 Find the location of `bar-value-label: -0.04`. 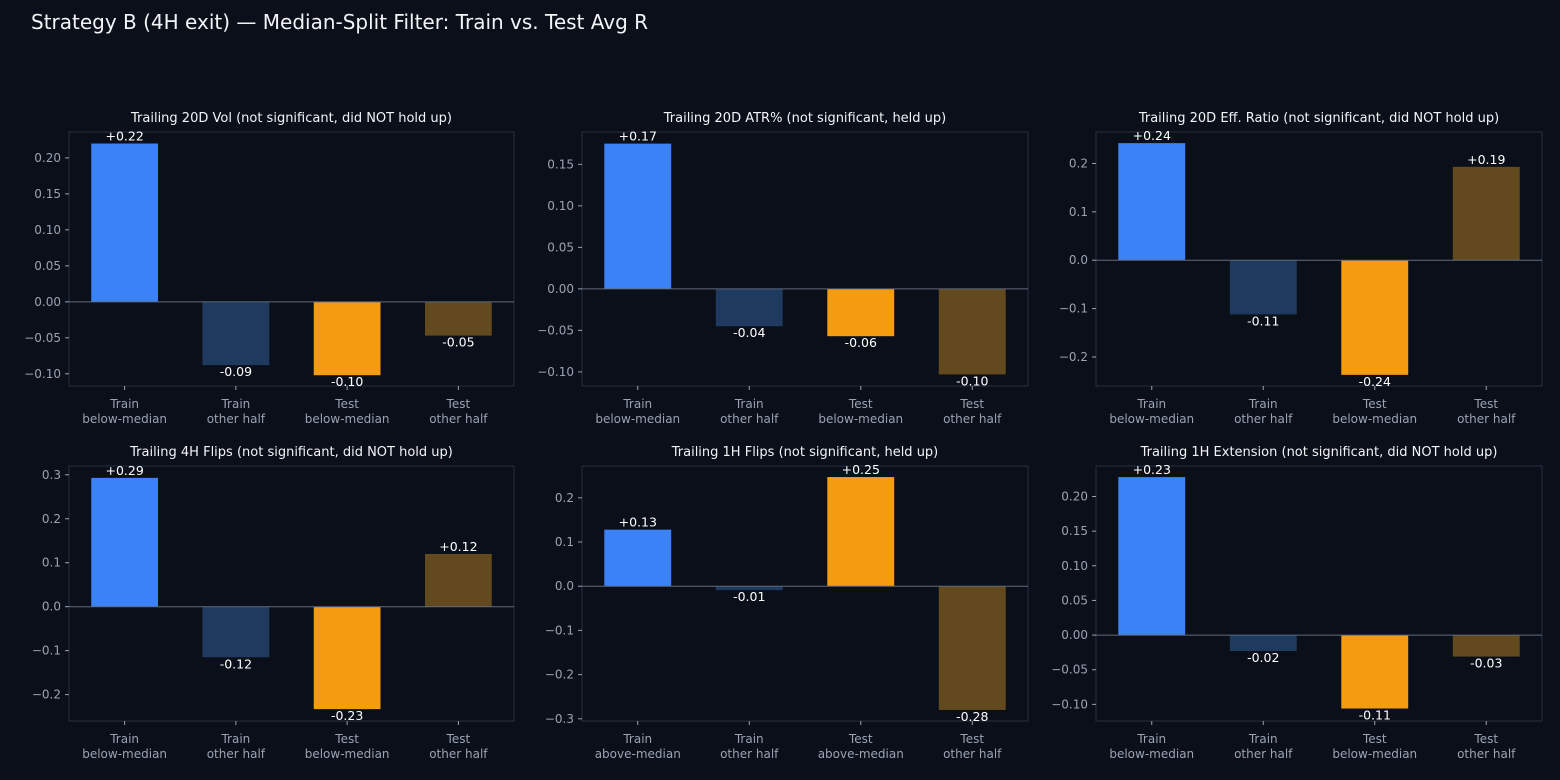

bar-value-label: -0.04 is located at coordinates (749, 332).